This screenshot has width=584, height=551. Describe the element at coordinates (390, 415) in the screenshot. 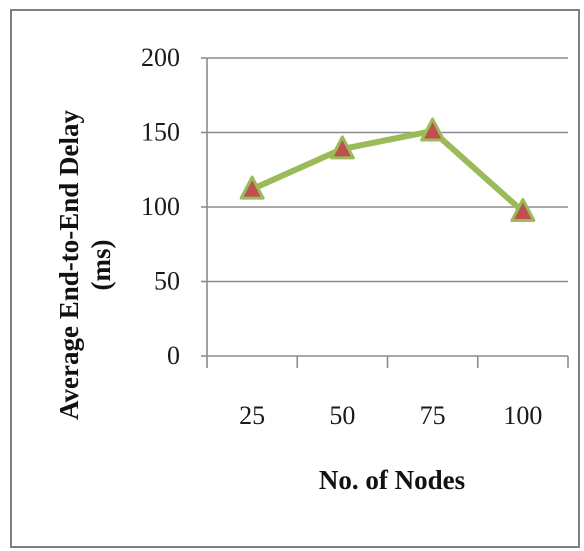

I see `x-tick-labels: 25 50 75 100` at that location.